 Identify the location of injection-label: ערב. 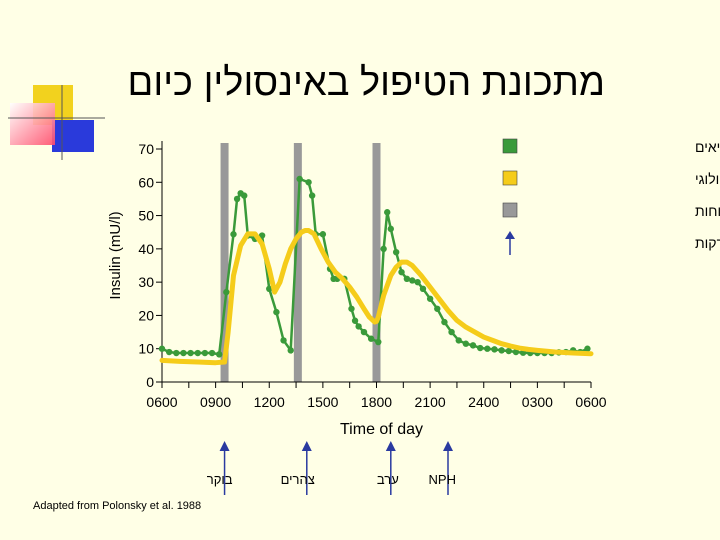
(388, 479).